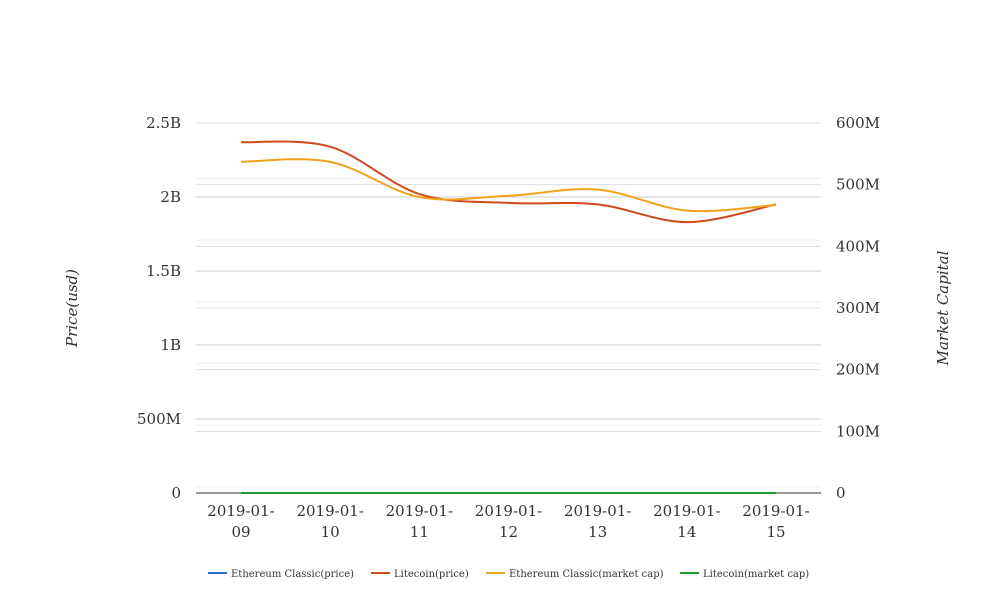  Describe the element at coordinates (159, 308) in the screenshot. I see `left-y-axis: 0 500M 1B 1.5B 2B 2.5B` at that location.